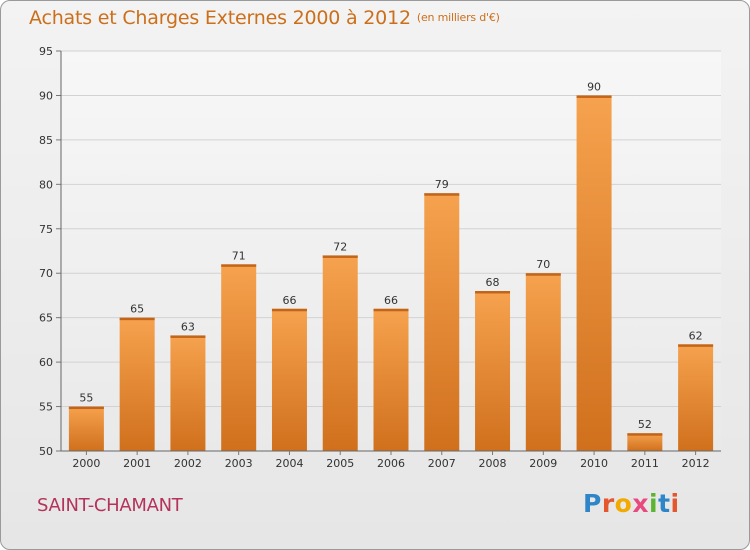  I want to click on bar-2011, so click(645, 442).